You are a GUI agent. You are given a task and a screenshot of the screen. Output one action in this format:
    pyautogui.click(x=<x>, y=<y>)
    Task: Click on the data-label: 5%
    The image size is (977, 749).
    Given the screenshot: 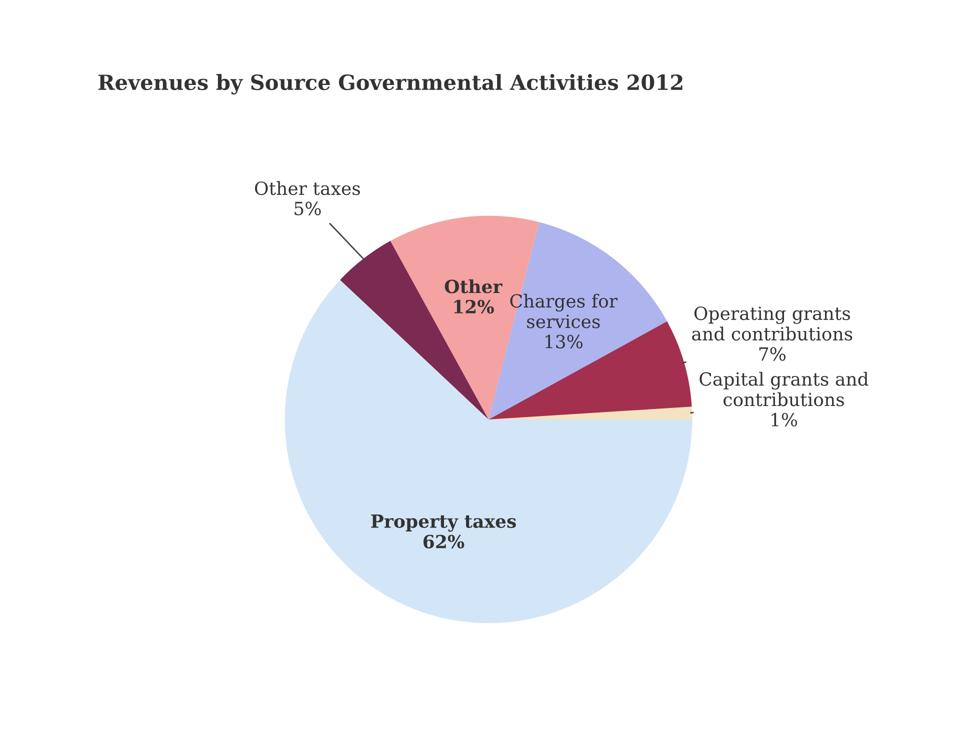 What is the action you would take?
    pyautogui.click(x=307, y=209)
    